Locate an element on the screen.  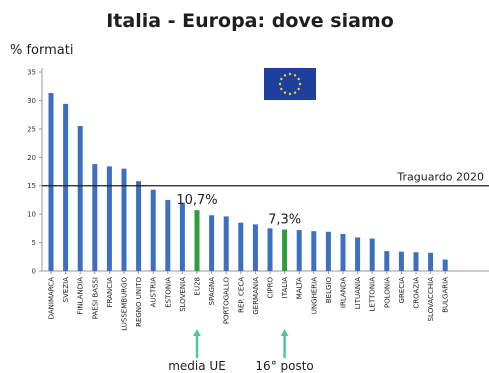
x-tick-label: SLOVENIA is located at coordinates (183, 294).